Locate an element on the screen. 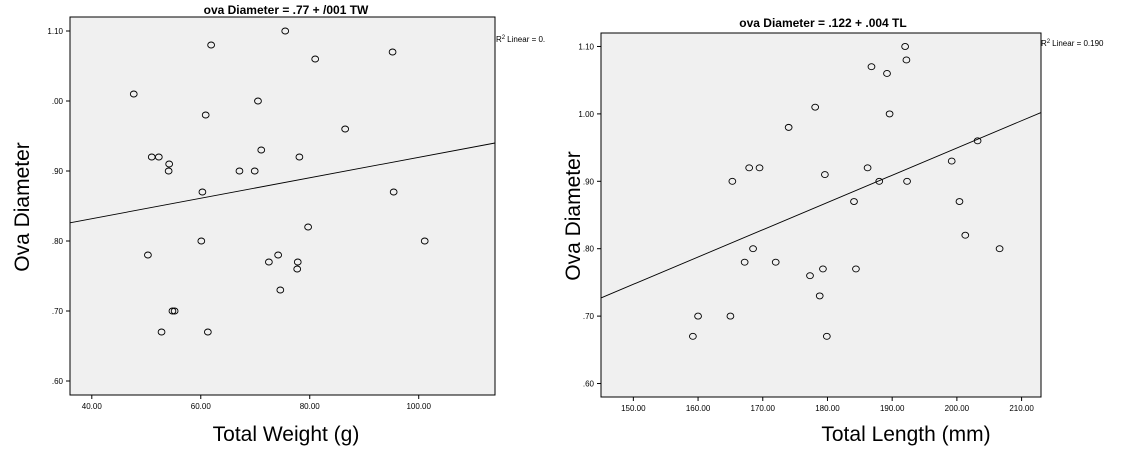 The width and height of the screenshot is (1122, 449). chart2-y-tick-label: .70 is located at coordinates (589, 316).